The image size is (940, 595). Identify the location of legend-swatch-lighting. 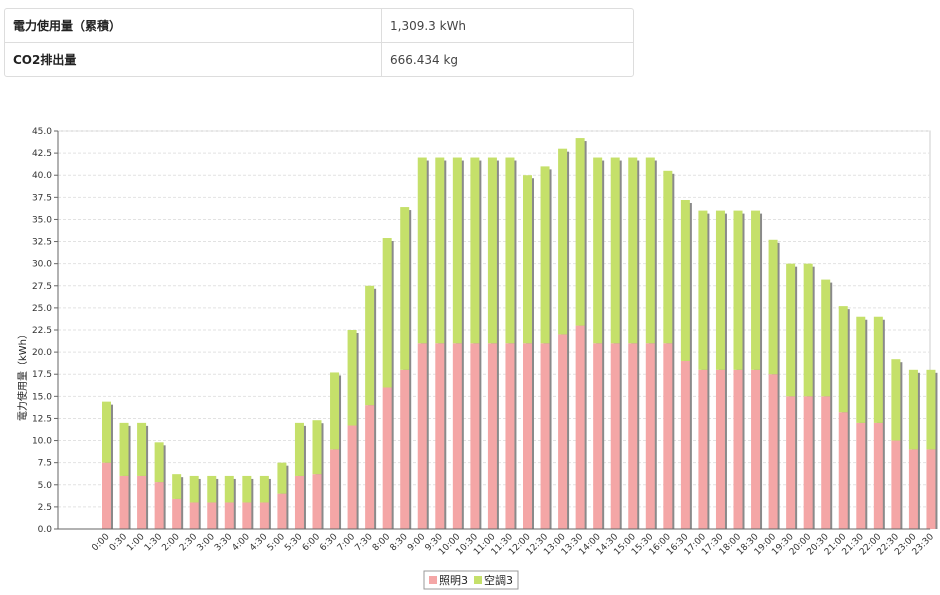
(433, 580).